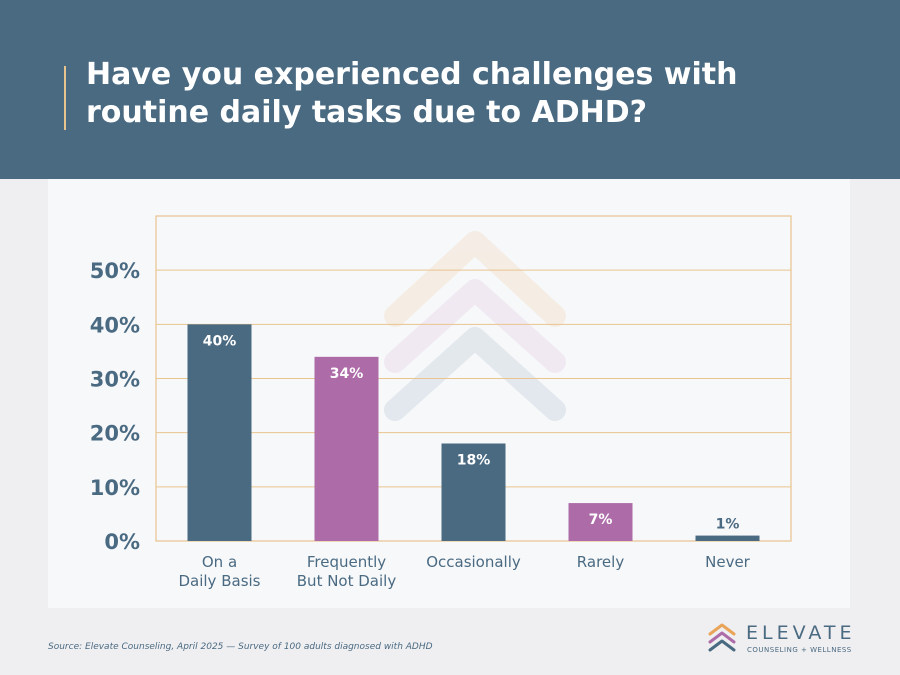  What do you see at coordinates (220, 341) in the screenshot?
I see `data-label: 40%` at bounding box center [220, 341].